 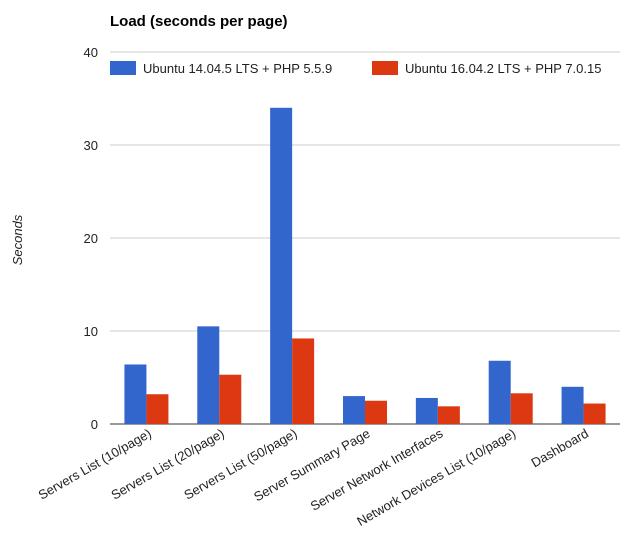 I want to click on legend-label: Ubuntu 16.04.2 LTS + PHP 7.0.15, so click(x=503, y=68).